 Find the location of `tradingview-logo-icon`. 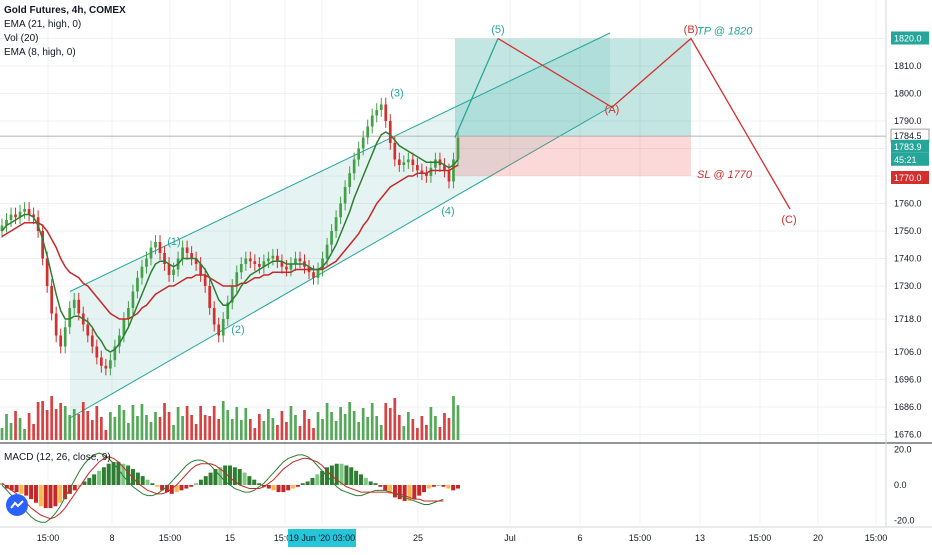

tradingview-logo-icon is located at coordinates (17, 505).